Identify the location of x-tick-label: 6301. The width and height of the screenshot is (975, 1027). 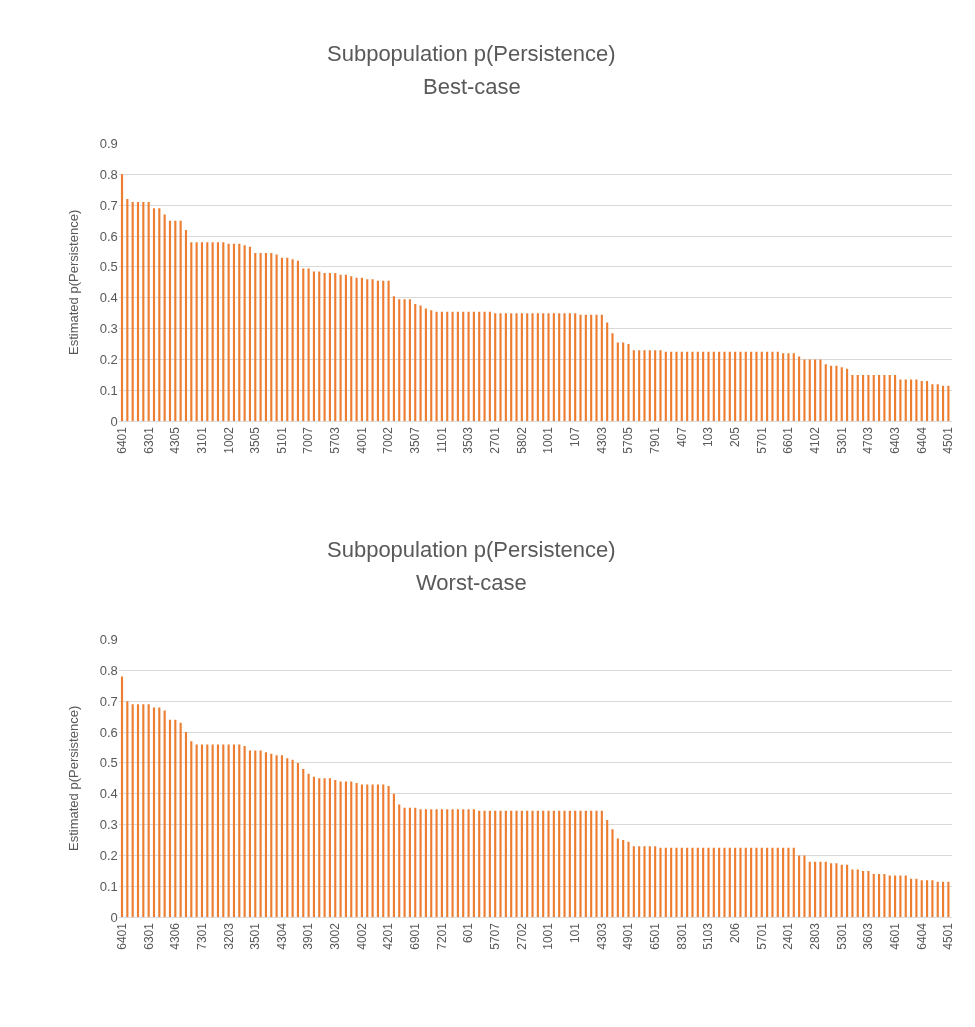
(148, 440).